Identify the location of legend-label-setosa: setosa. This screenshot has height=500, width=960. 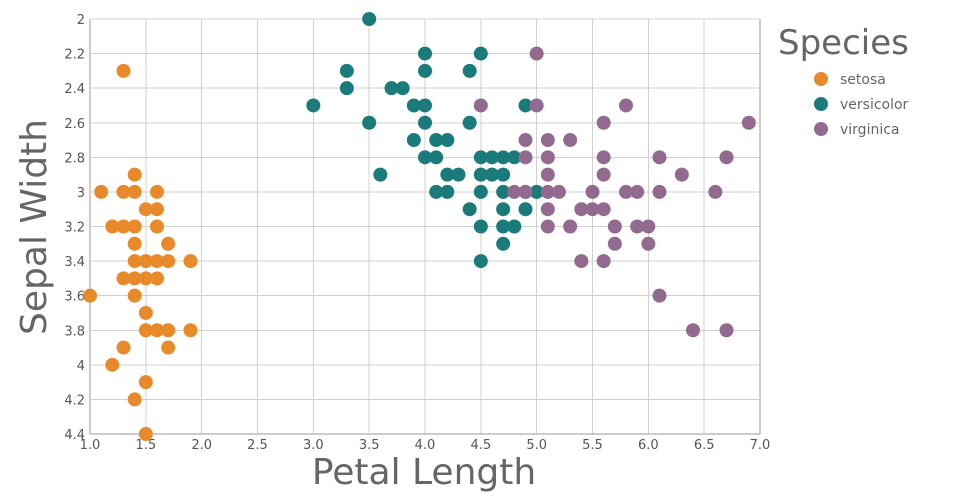
(863, 80).